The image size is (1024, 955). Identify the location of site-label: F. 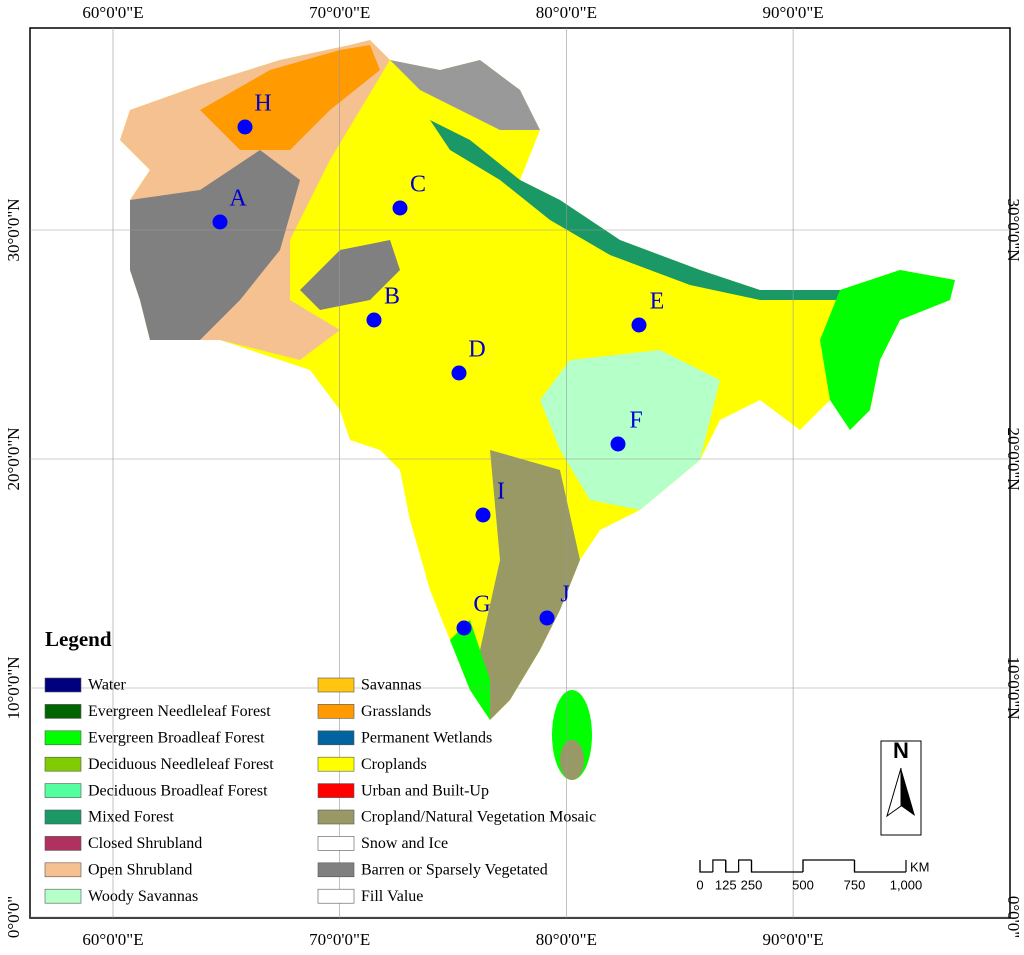
(635, 421).